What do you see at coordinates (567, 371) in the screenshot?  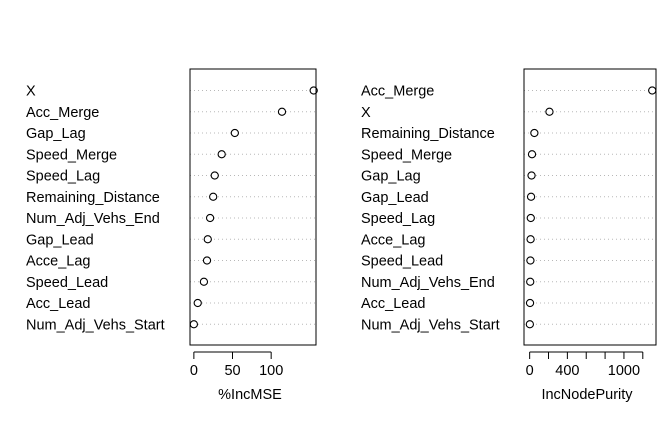 I see `x-tick-label: 400` at bounding box center [567, 371].